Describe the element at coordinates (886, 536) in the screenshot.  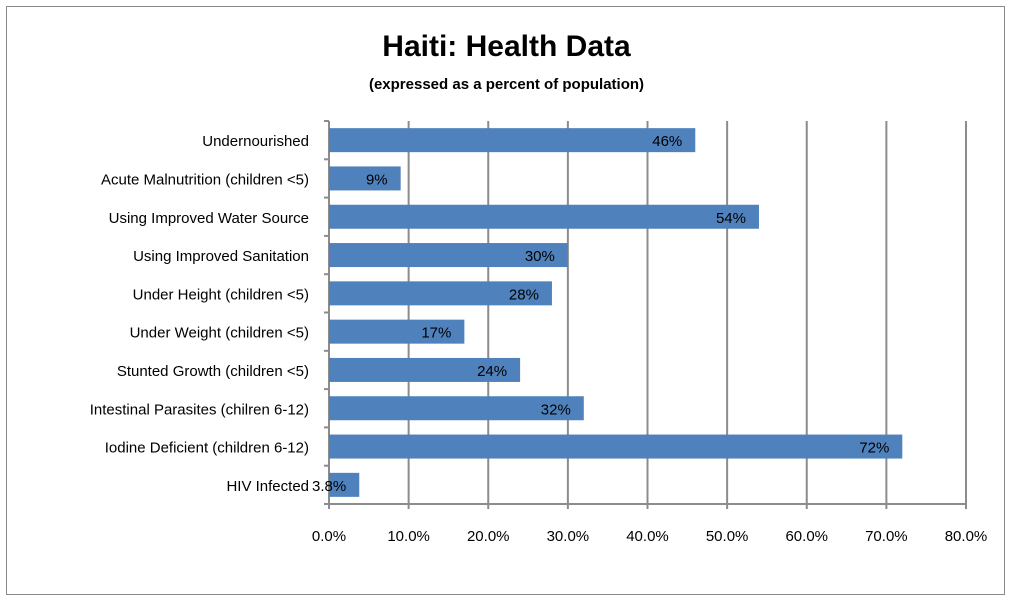
I see `x-tick-label-7: 70.0%` at that location.